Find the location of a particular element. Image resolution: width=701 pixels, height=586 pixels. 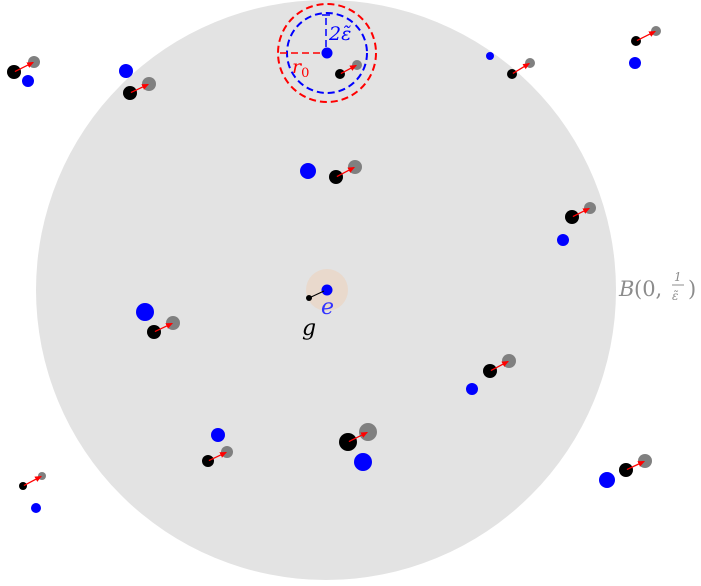

label-g: g is located at coordinates (309, 328).